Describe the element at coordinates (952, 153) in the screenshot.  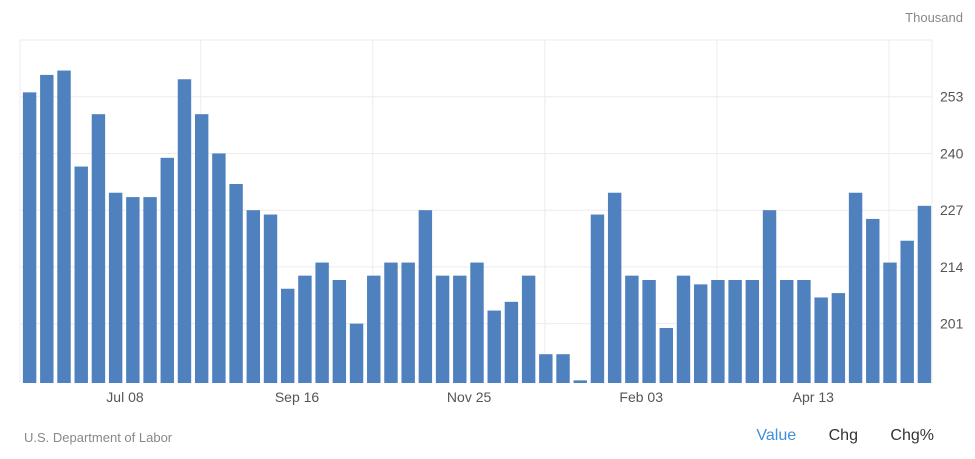
I see `y-tick-label-3: 240` at that location.